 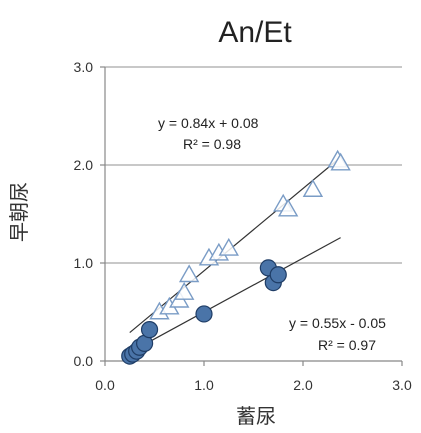 What do you see at coordinates (19, 212) in the screenshot?
I see `y-axis-label: 早朝尿` at bounding box center [19, 212].